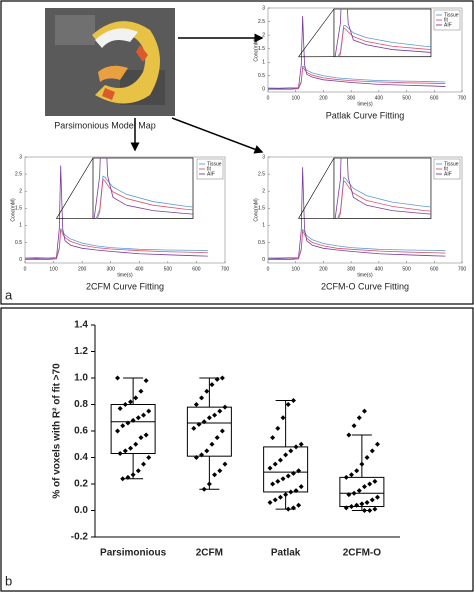 The width and height of the screenshot is (474, 593). What do you see at coordinates (365, 286) in the screenshot?
I see `chart-caption: 2CFM-O Curve Fitting` at bounding box center [365, 286].